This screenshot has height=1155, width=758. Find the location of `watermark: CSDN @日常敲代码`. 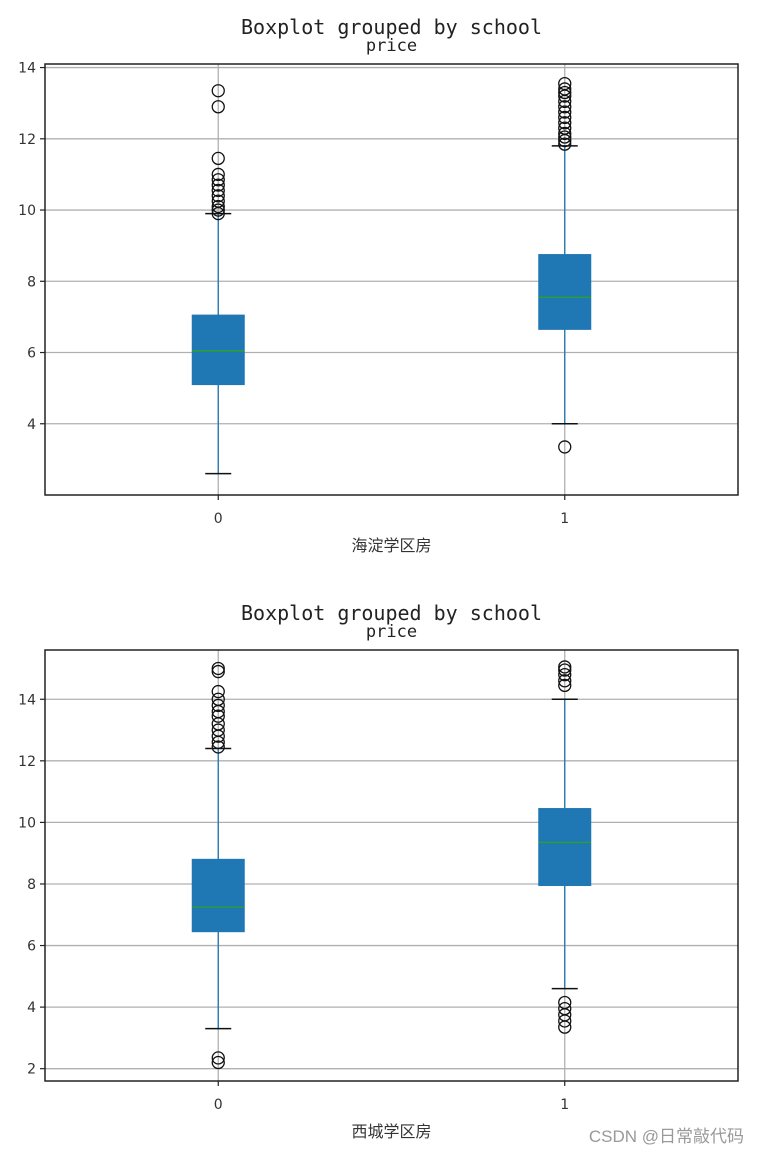

watermark: CSDN @日常敲代码 is located at coordinates (666, 1136).